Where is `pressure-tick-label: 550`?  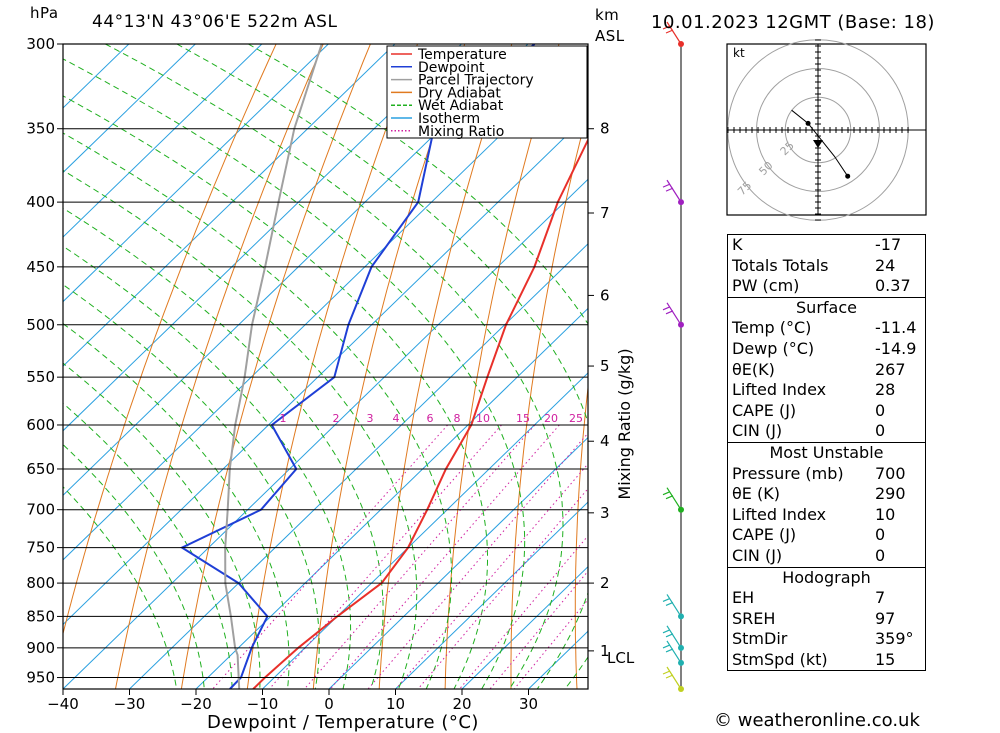 pressure-tick-label: 550 is located at coordinates (40, 377).